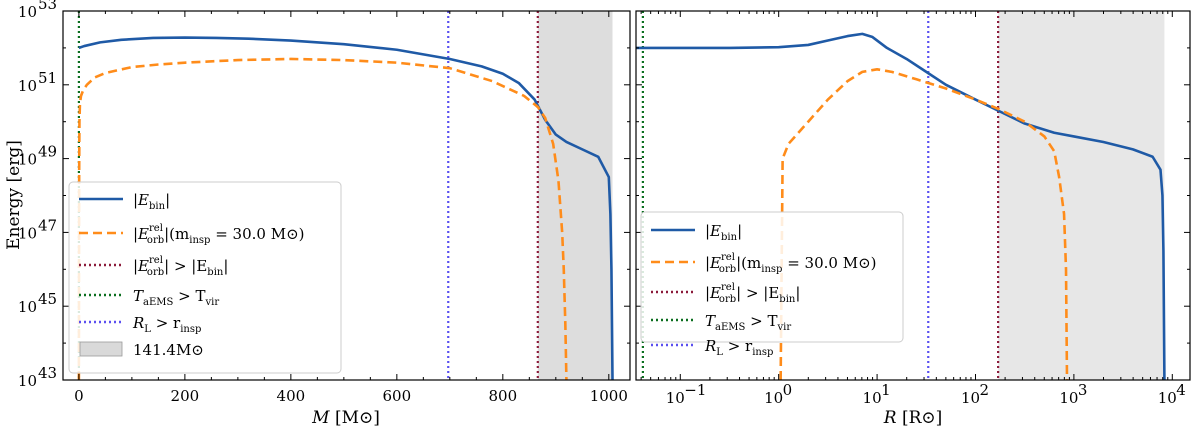 This screenshot has height=430, width=1200. Describe the element at coordinates (1083, 390) in the screenshot. I see `x-tick-exponent: 3` at that location.